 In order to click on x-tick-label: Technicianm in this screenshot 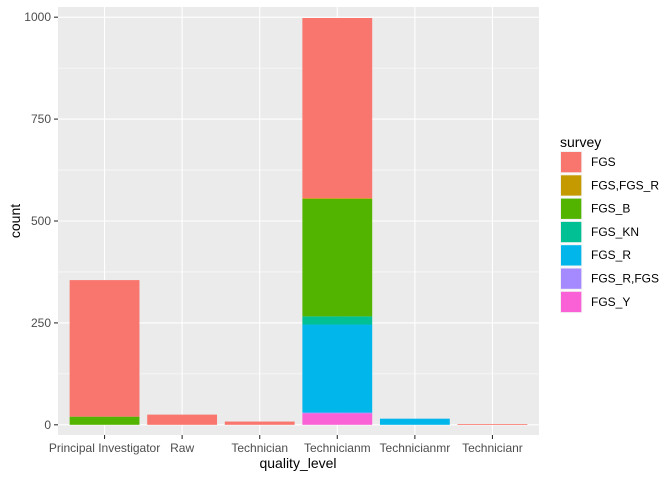, I will do `click(337, 448)`.